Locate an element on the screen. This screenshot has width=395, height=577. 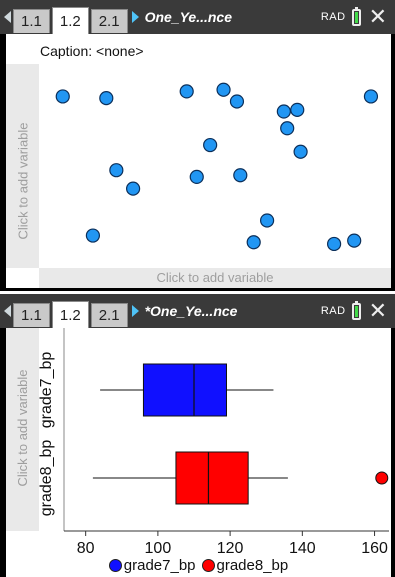
category-label-grade8_bp: grade8_bp is located at coordinates (46, 478).